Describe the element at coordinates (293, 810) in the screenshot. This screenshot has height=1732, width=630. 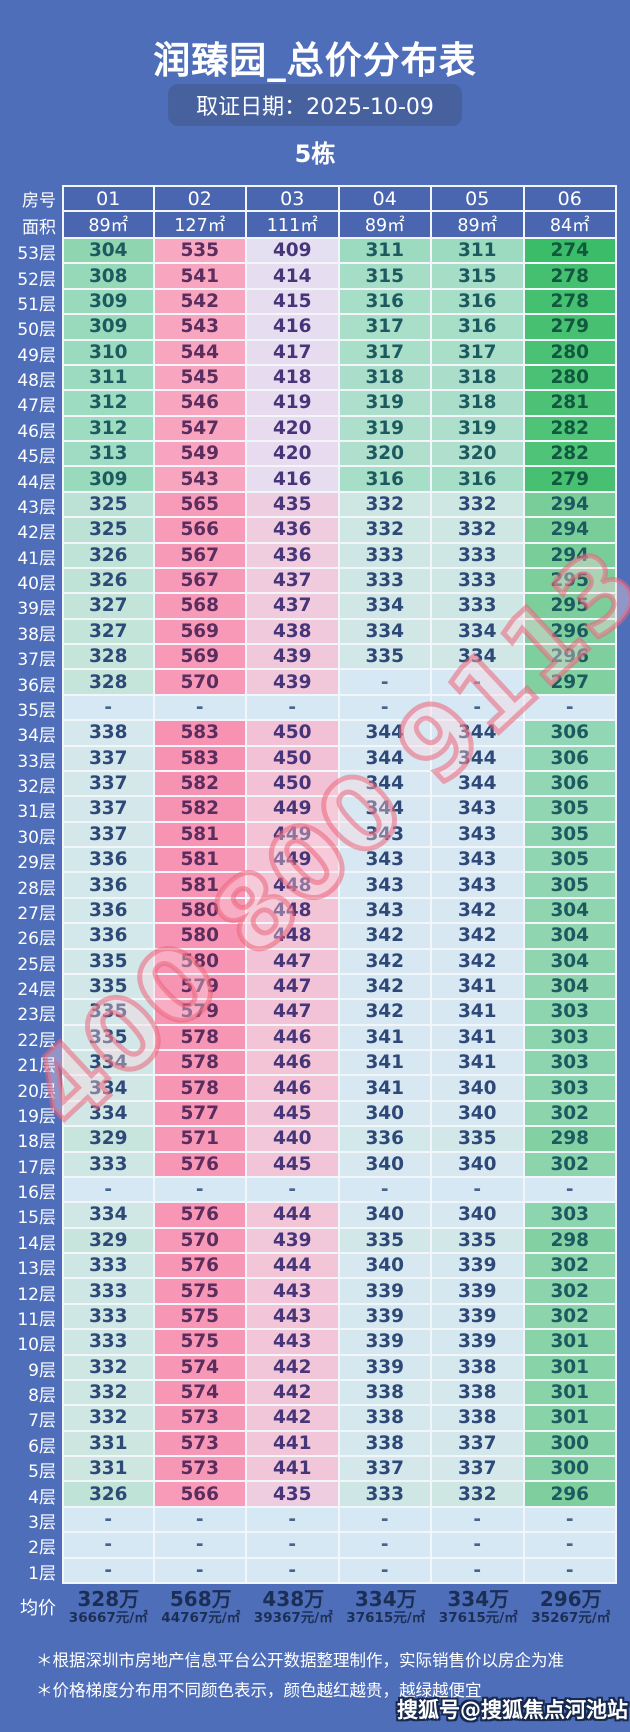
I see `price-cell: 449` at that location.